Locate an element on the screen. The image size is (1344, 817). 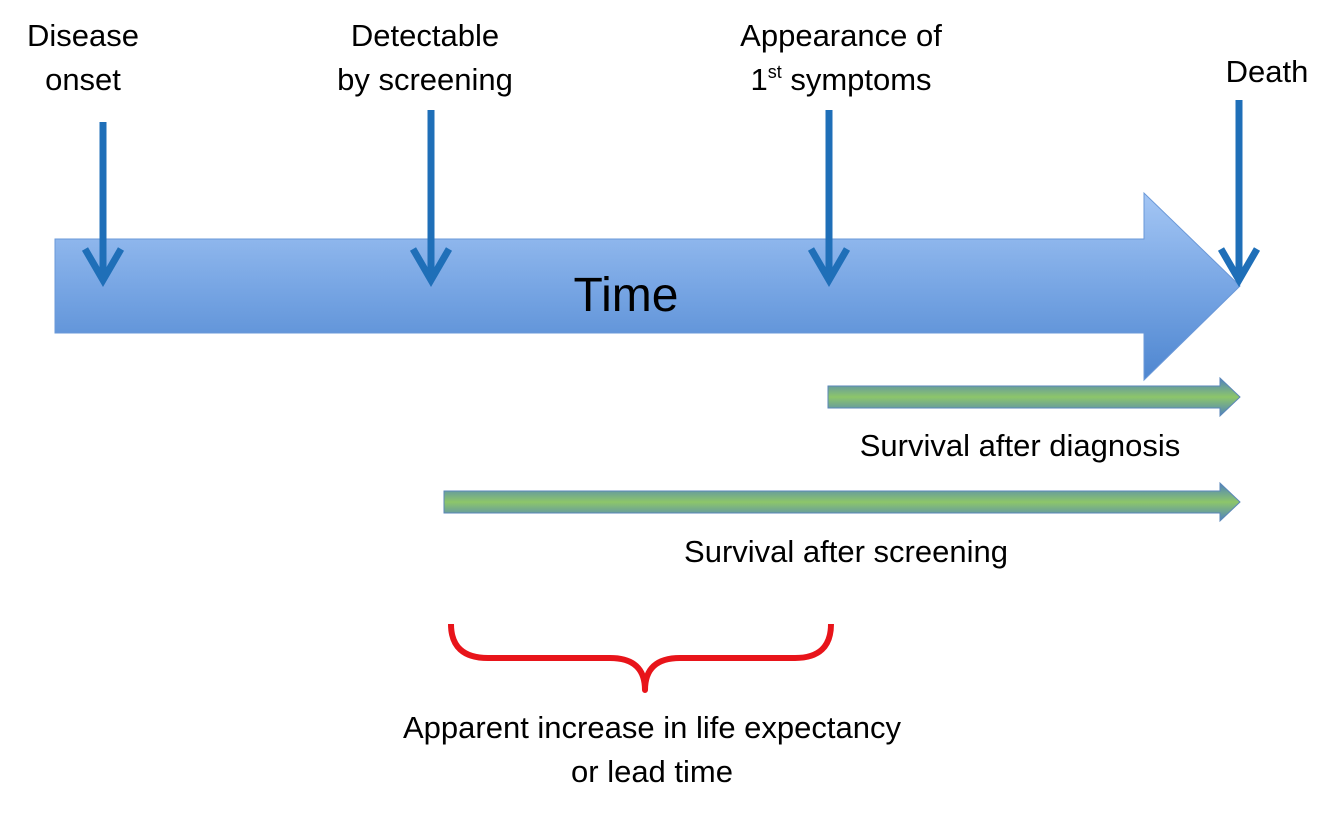
symptoms-line2-text: symptoms is located at coordinates (856, 79).